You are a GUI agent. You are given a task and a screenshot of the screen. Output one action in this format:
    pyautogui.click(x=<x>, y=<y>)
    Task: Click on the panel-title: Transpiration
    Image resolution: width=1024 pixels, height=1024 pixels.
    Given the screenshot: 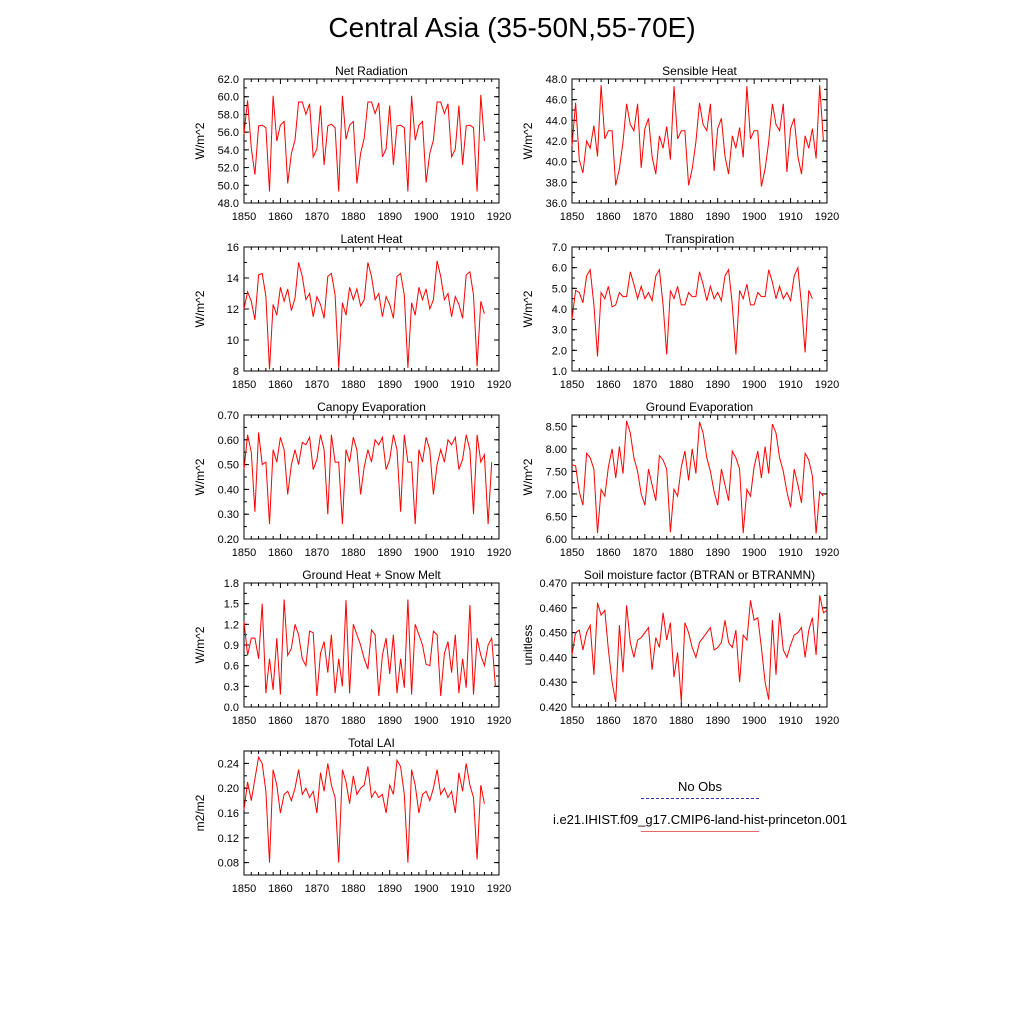 What is the action you would take?
    pyautogui.click(x=700, y=239)
    